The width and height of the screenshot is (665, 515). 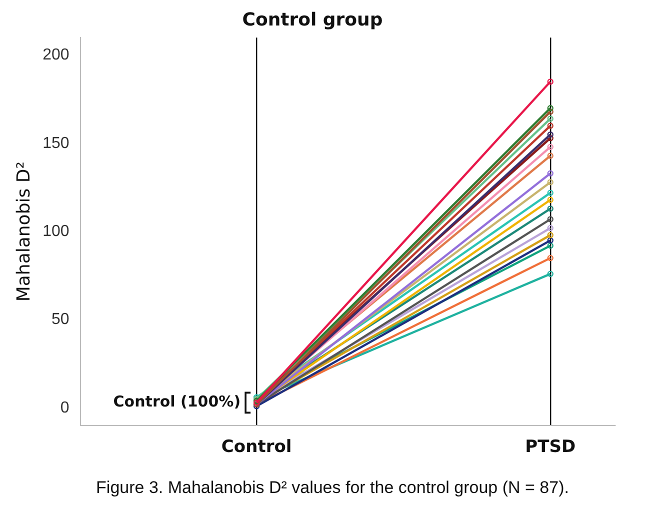 What do you see at coordinates (56, 231) in the screenshot?
I see `y-tick-label: 100` at bounding box center [56, 231].